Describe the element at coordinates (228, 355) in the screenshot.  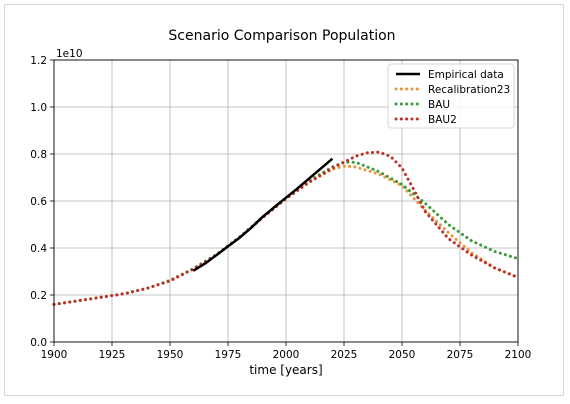
I see `x-tick-label: 1975` at that location.